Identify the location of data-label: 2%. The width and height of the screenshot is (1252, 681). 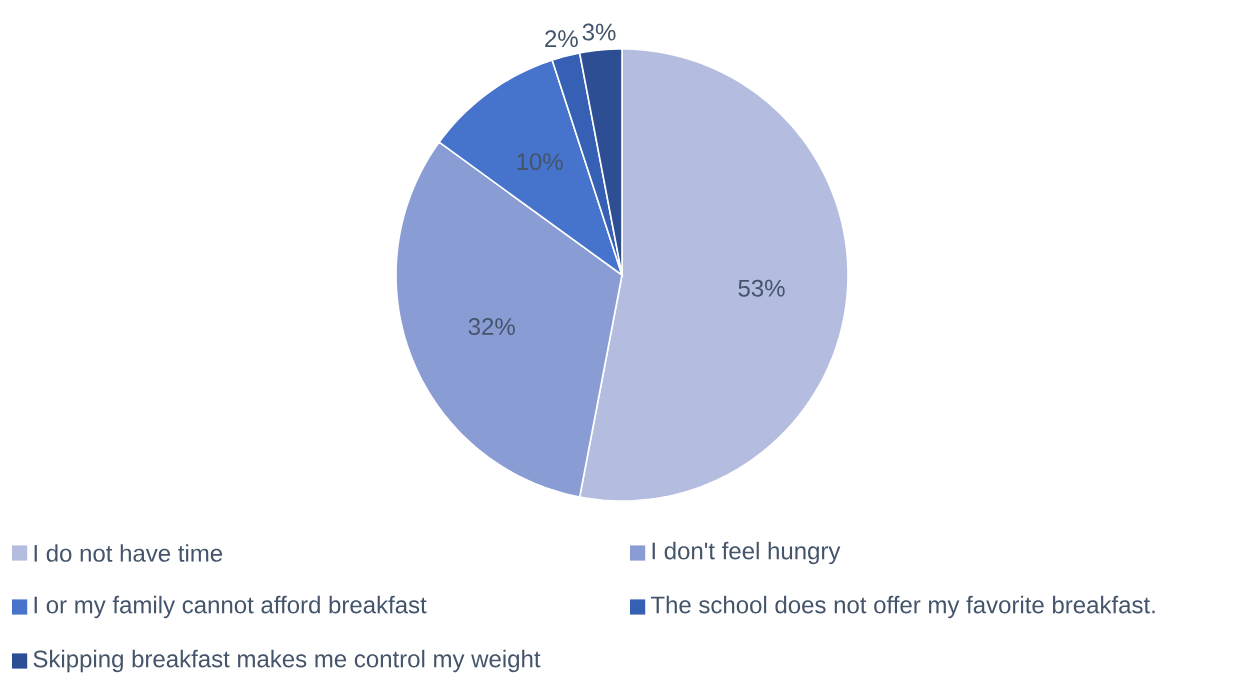
(561, 39).